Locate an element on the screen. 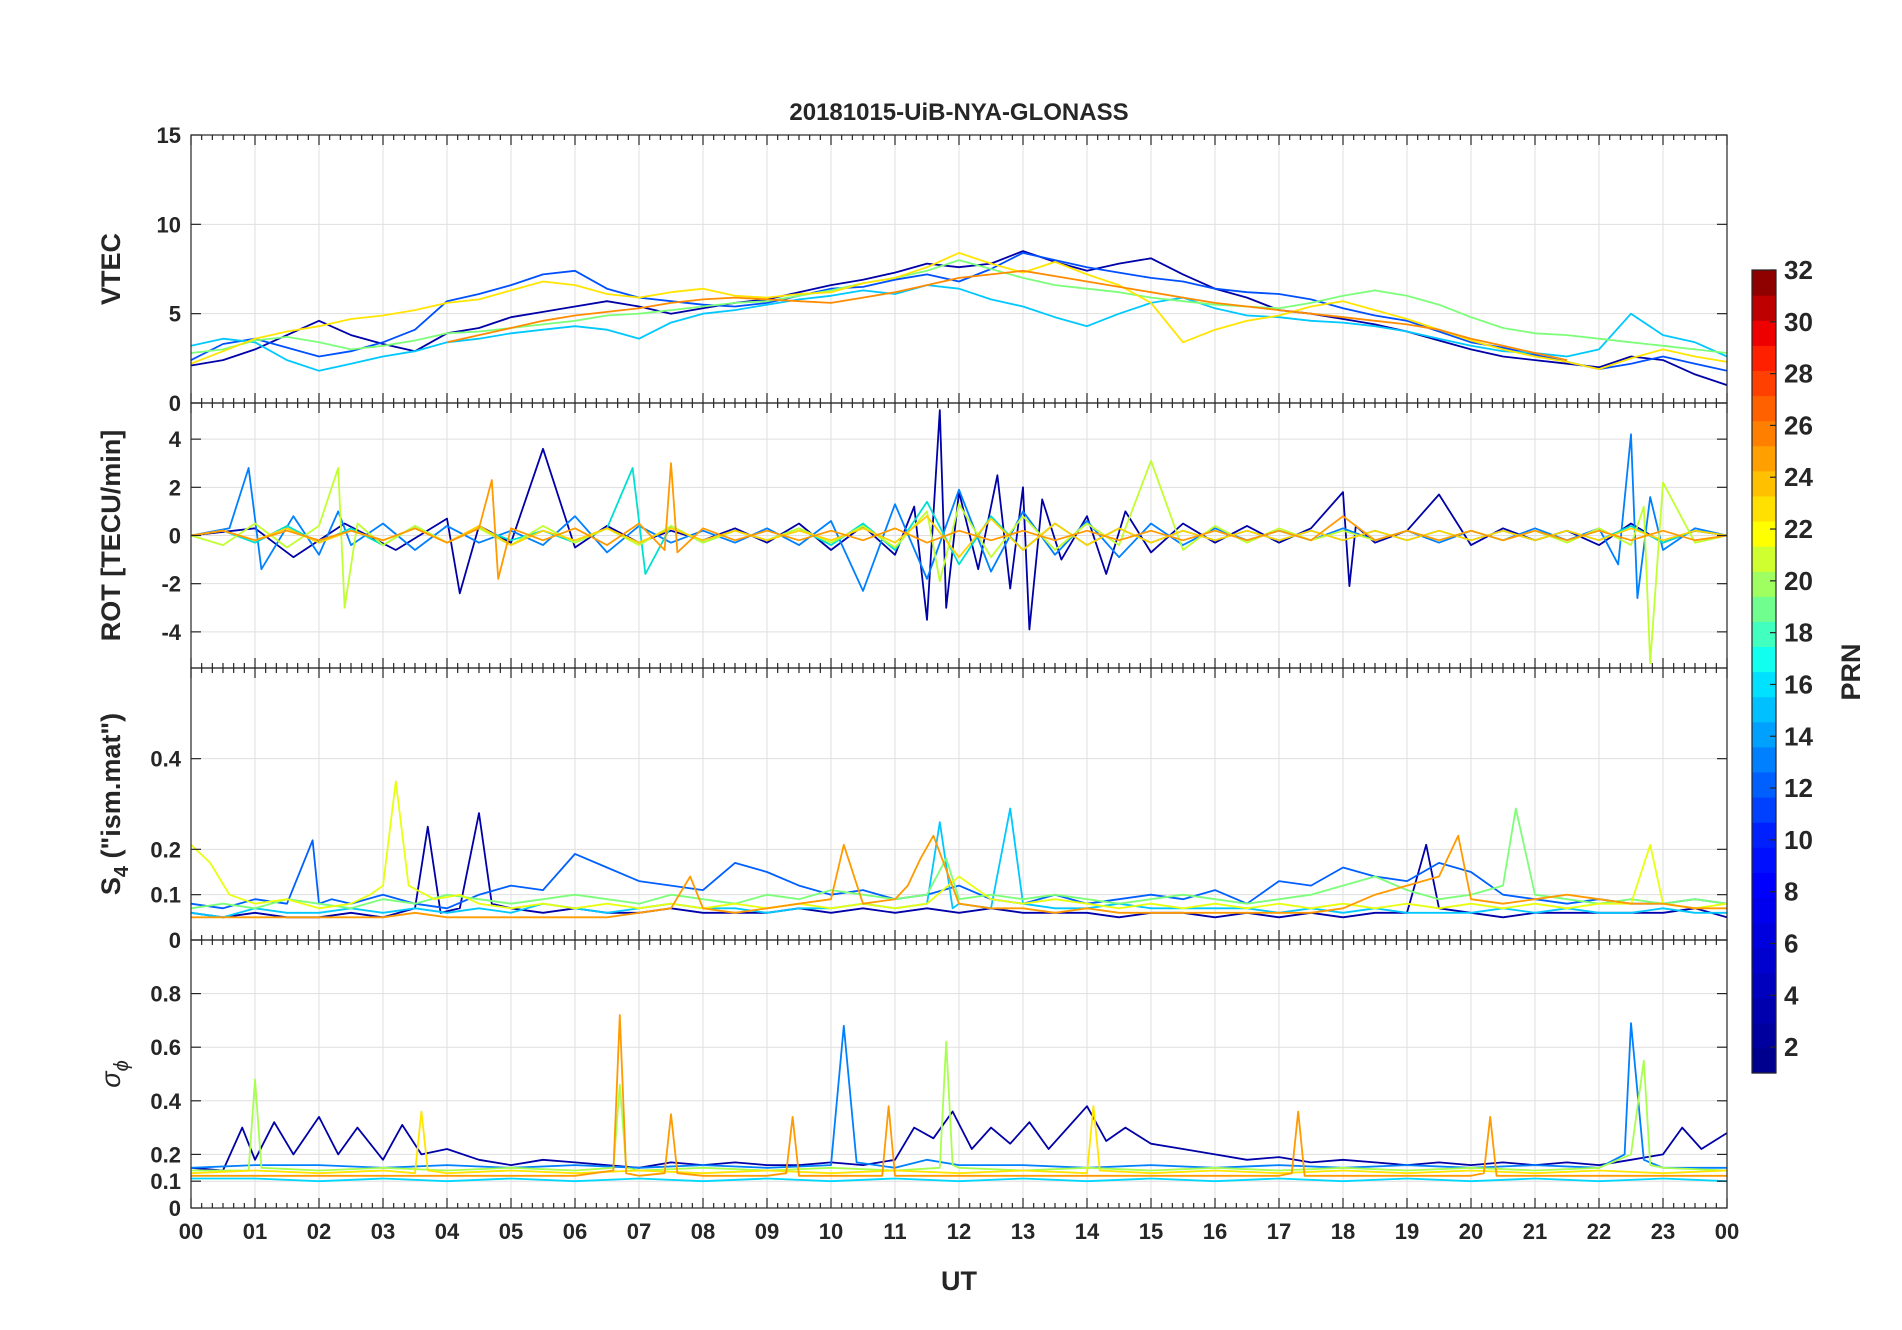 The height and width of the screenshot is (1330, 1902). x-tick-label: 18 is located at coordinates (1343, 1231).